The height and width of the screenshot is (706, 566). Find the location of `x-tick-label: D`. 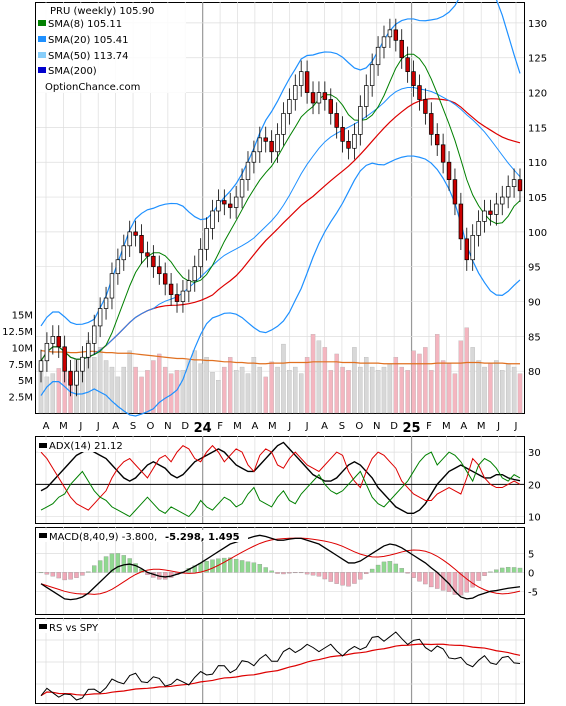

x-tick-label: D is located at coordinates (185, 426).